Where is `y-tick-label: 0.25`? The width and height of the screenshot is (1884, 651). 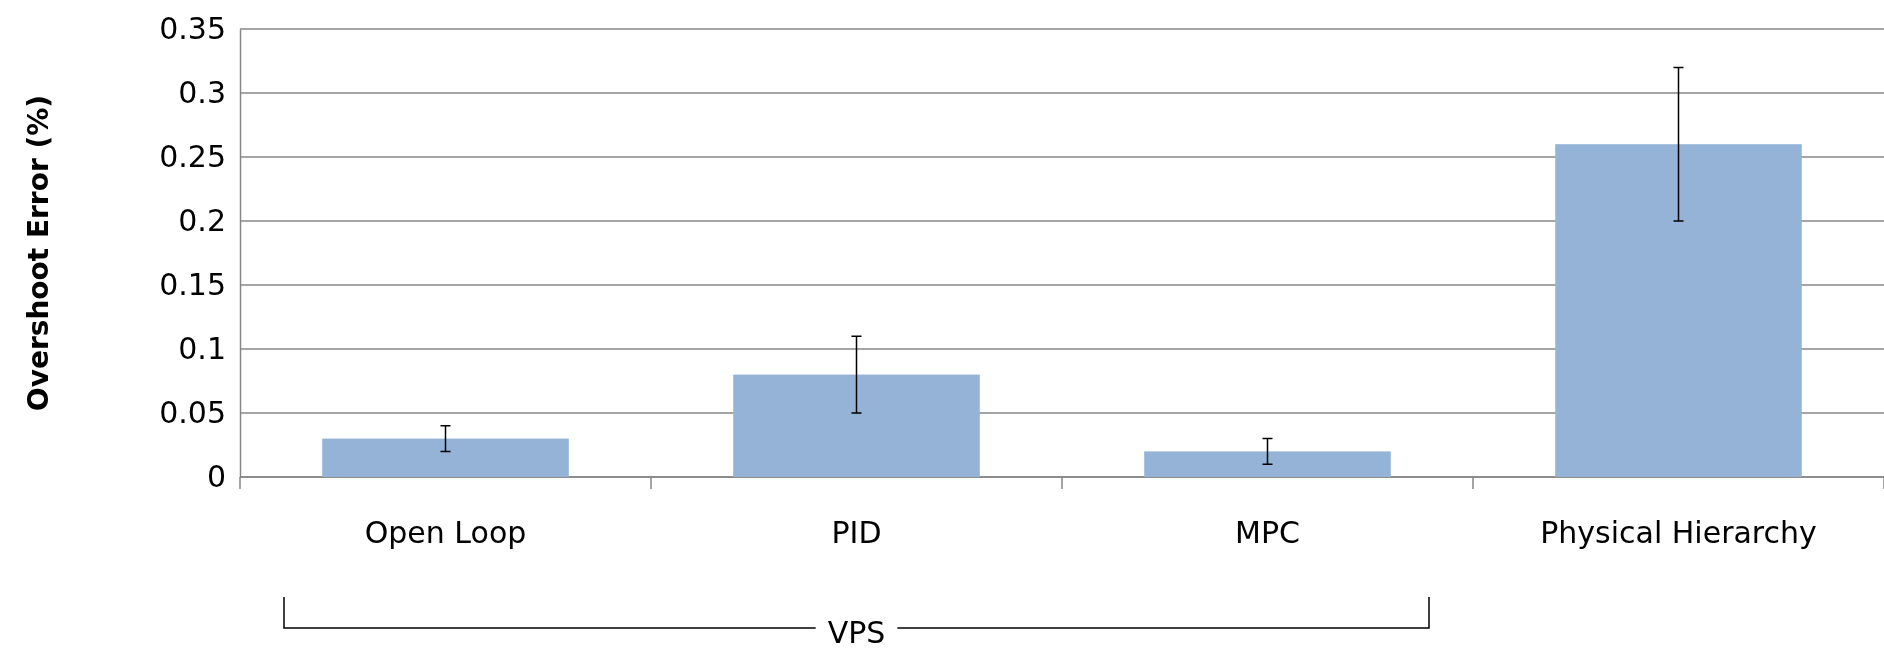 y-tick-label: 0.25 is located at coordinates (192, 157).